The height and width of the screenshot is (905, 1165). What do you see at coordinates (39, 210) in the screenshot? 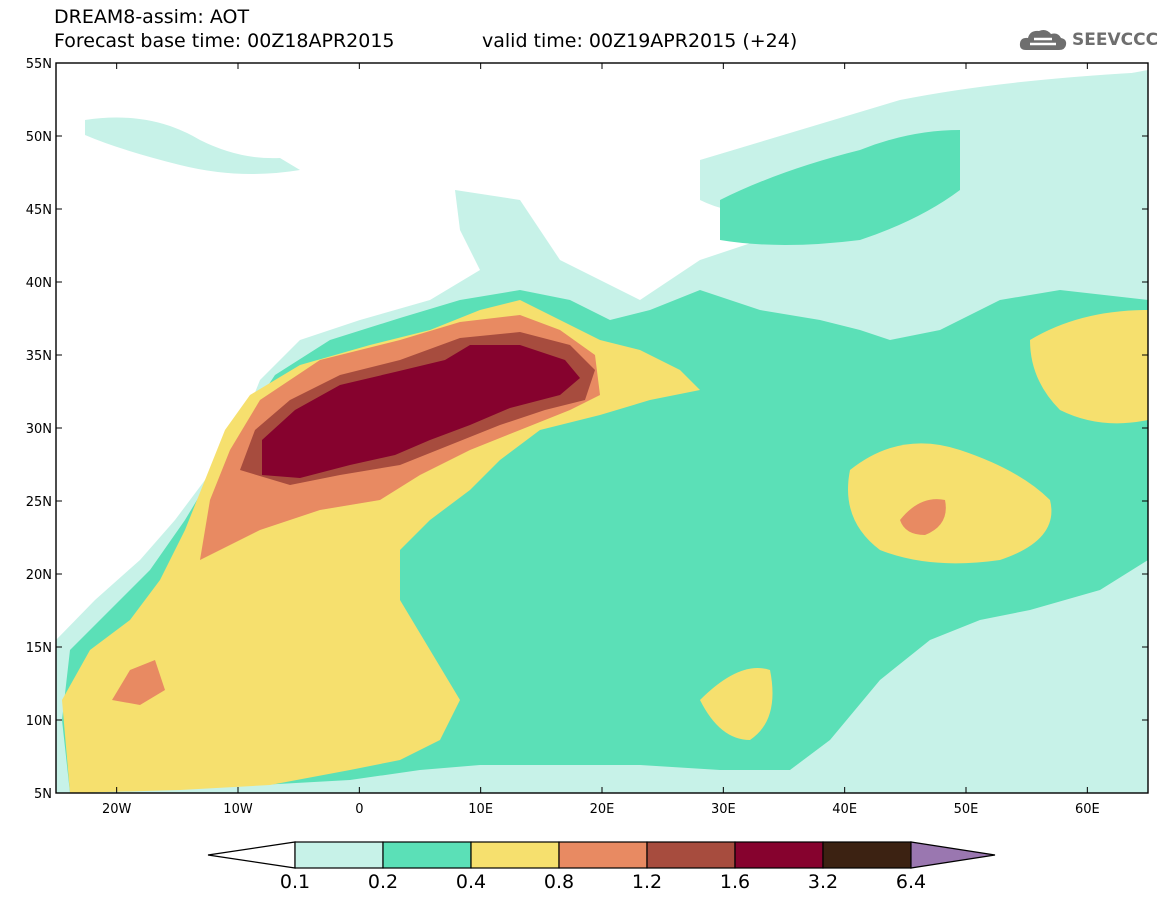
I see `lat-tick-label: 45N` at bounding box center [39, 210].